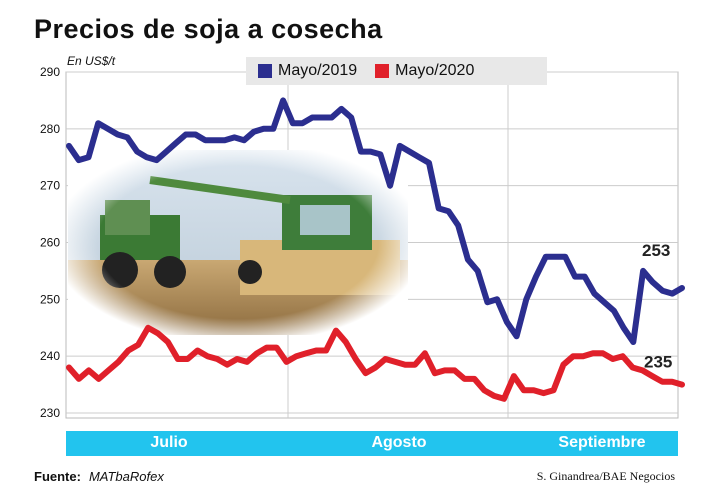  Describe the element at coordinates (50, 129) in the screenshot. I see `y-tick-label: 280` at that location.